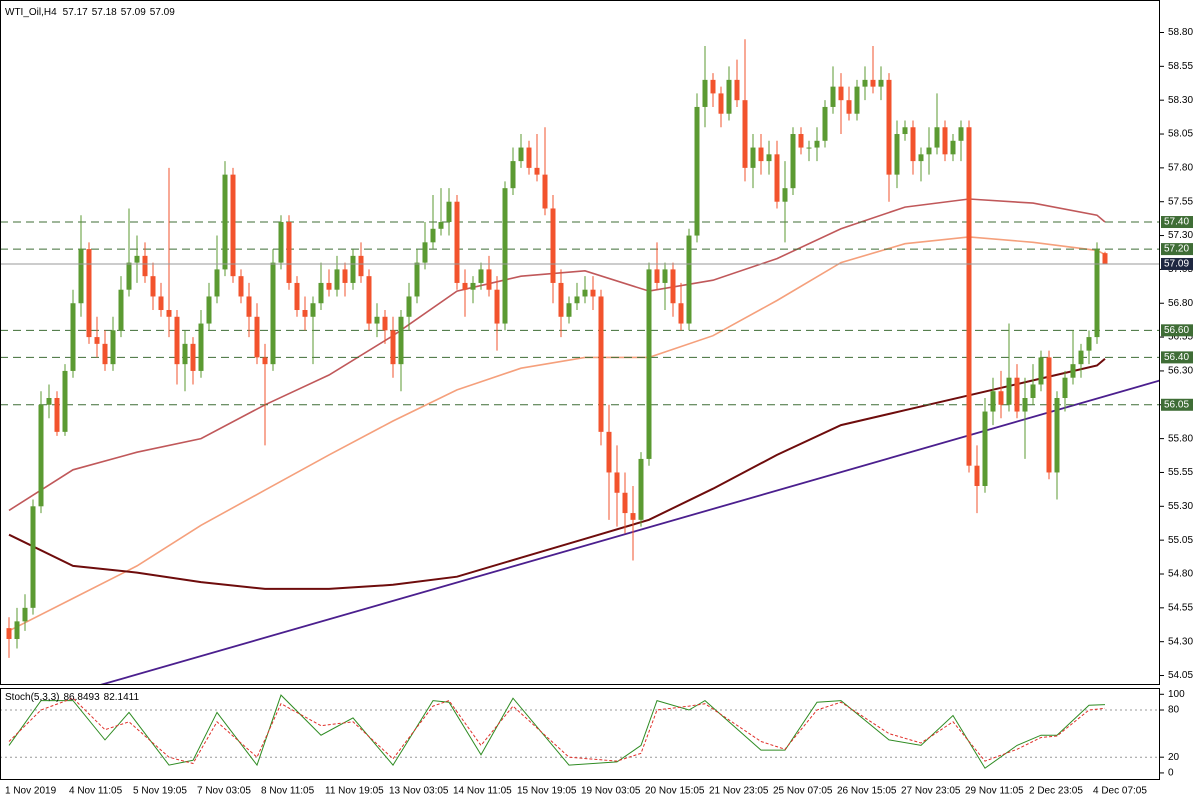  What do you see at coordinates (1180, 201) in the screenshot?
I see `y-tick-label: 57.55` at bounding box center [1180, 201].